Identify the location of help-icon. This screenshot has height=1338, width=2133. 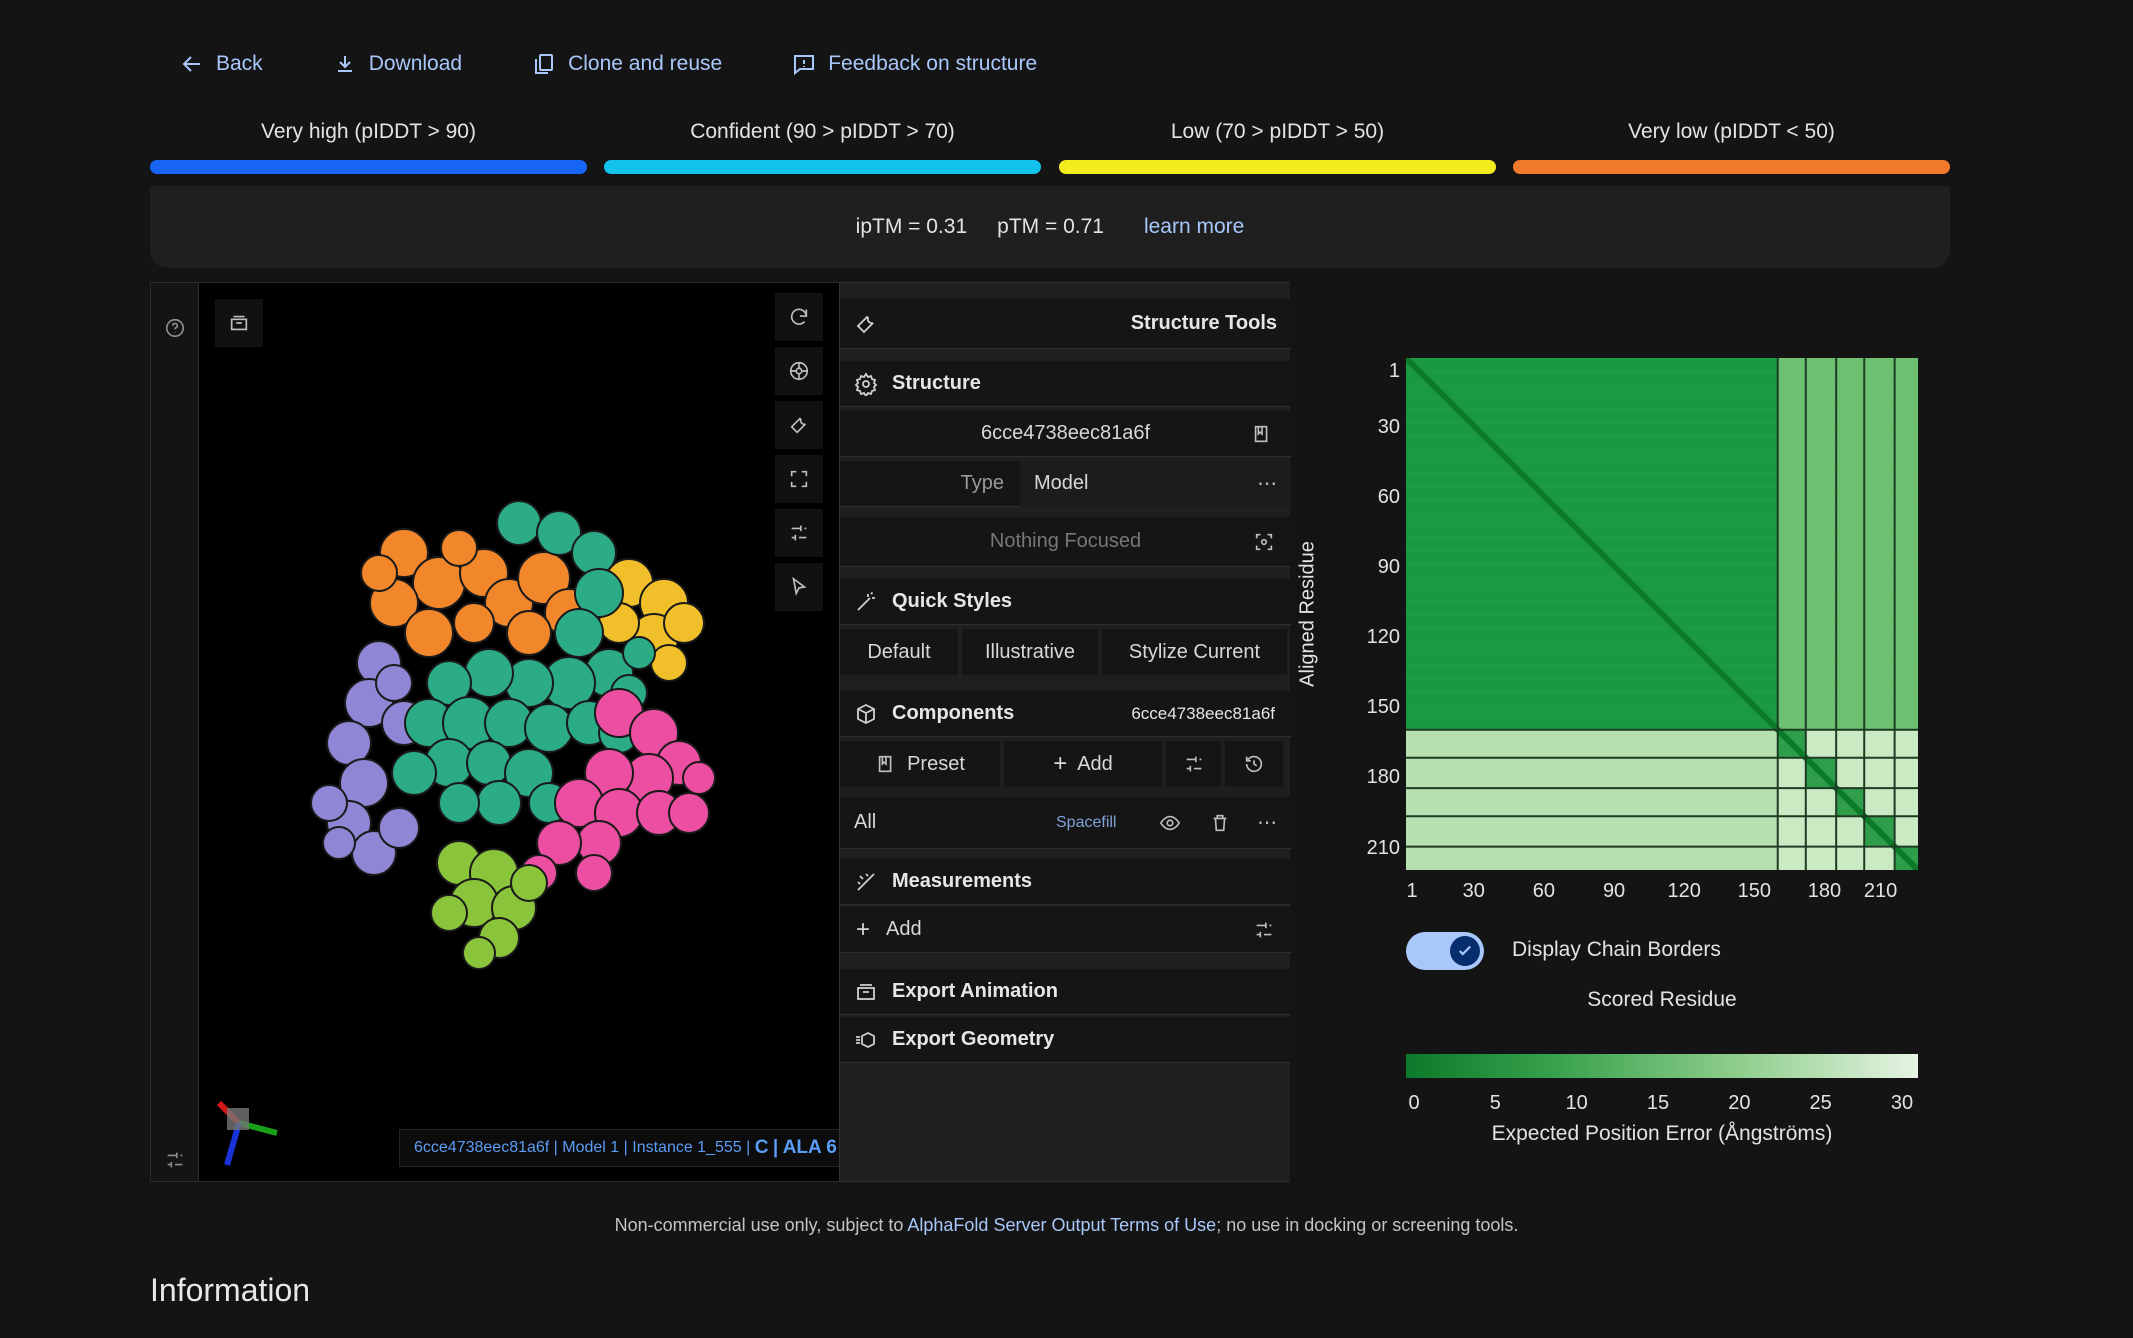
(175, 328).